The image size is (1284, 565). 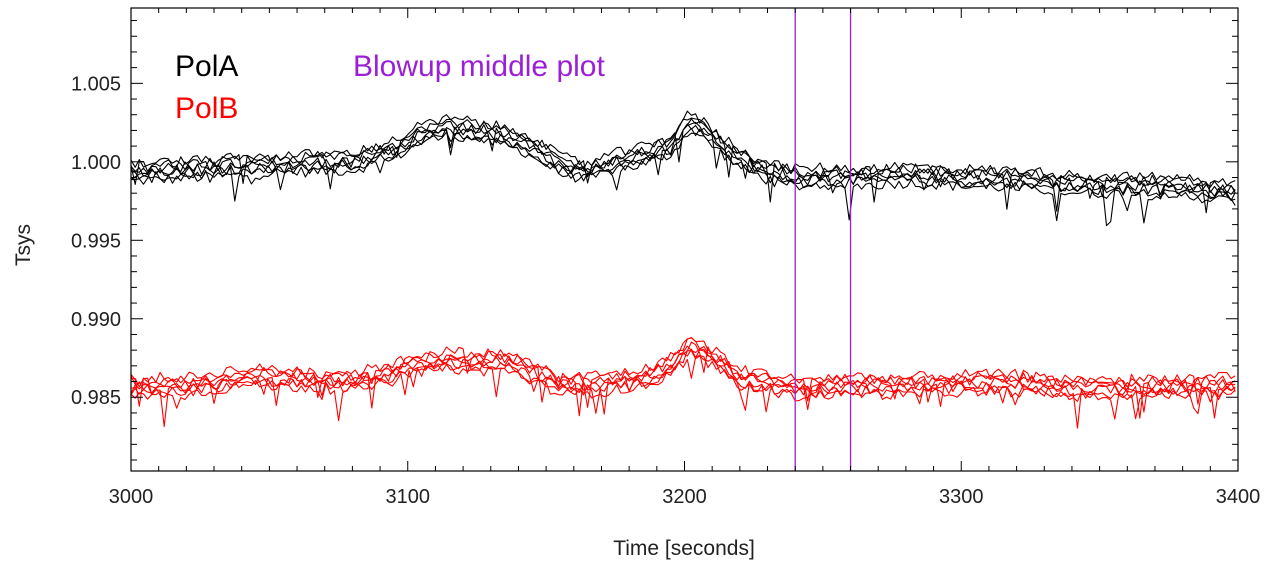 I want to click on legend-polb: PolB, so click(x=206, y=108).